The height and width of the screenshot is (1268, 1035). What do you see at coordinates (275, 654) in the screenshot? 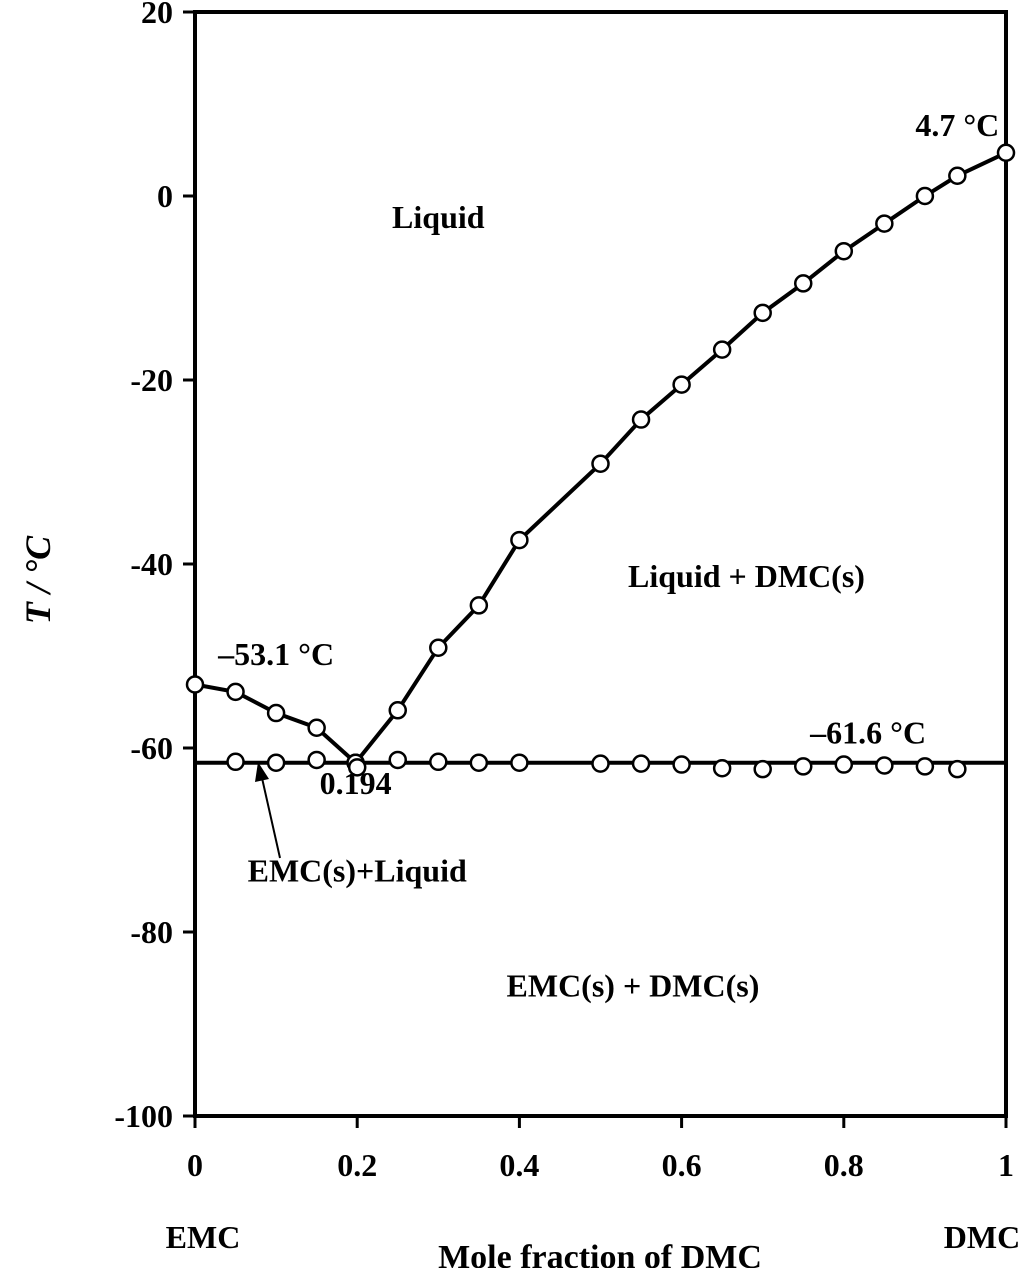
I see `annotation-label: –53.1 °C` at bounding box center [275, 654].